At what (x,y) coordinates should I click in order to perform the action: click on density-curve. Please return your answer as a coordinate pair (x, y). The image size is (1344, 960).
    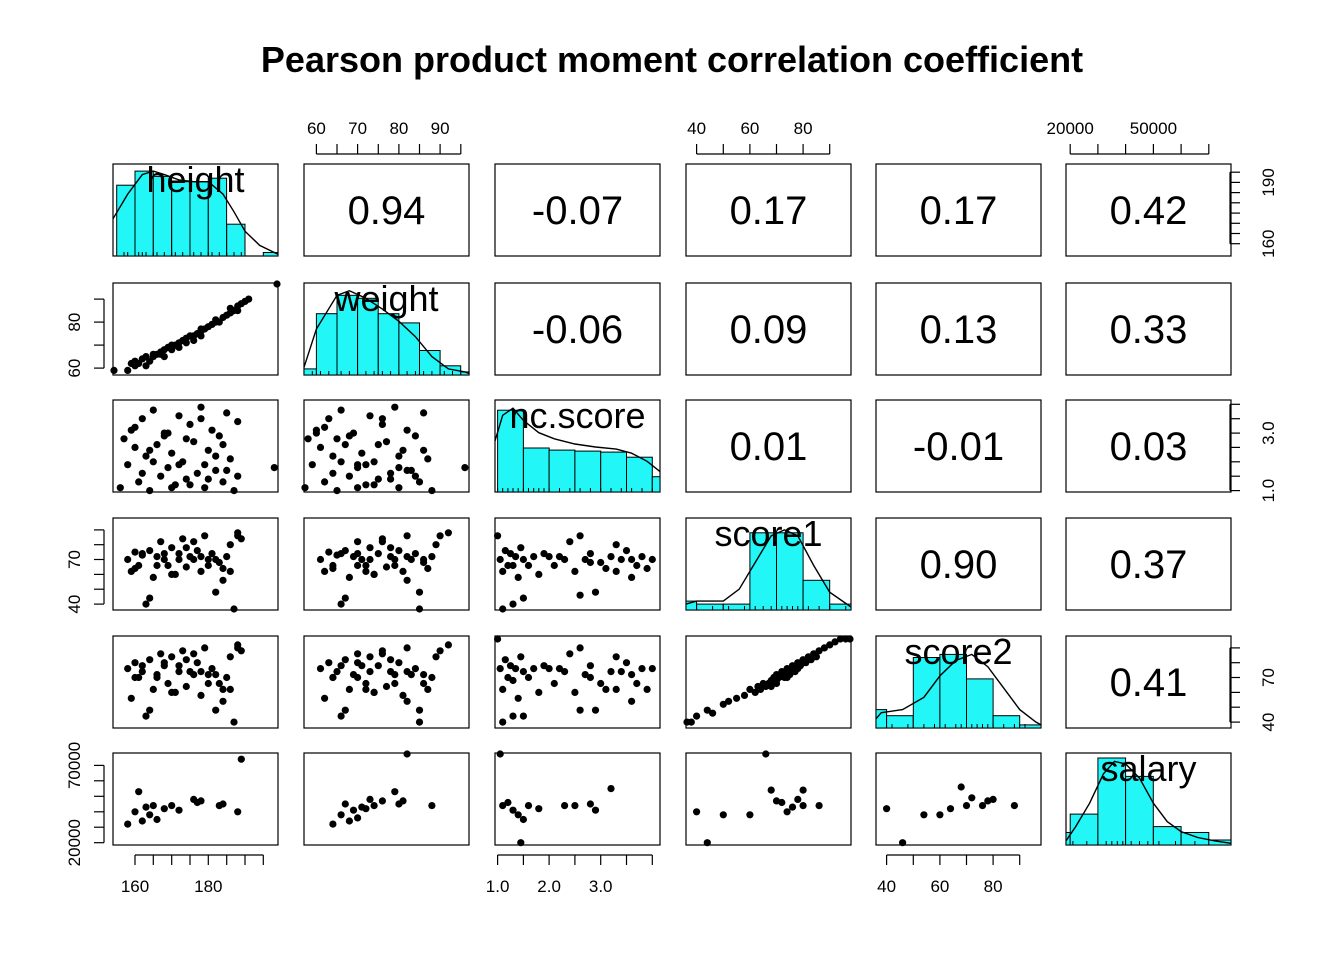
    Looking at the image, I should click on (958, 689).